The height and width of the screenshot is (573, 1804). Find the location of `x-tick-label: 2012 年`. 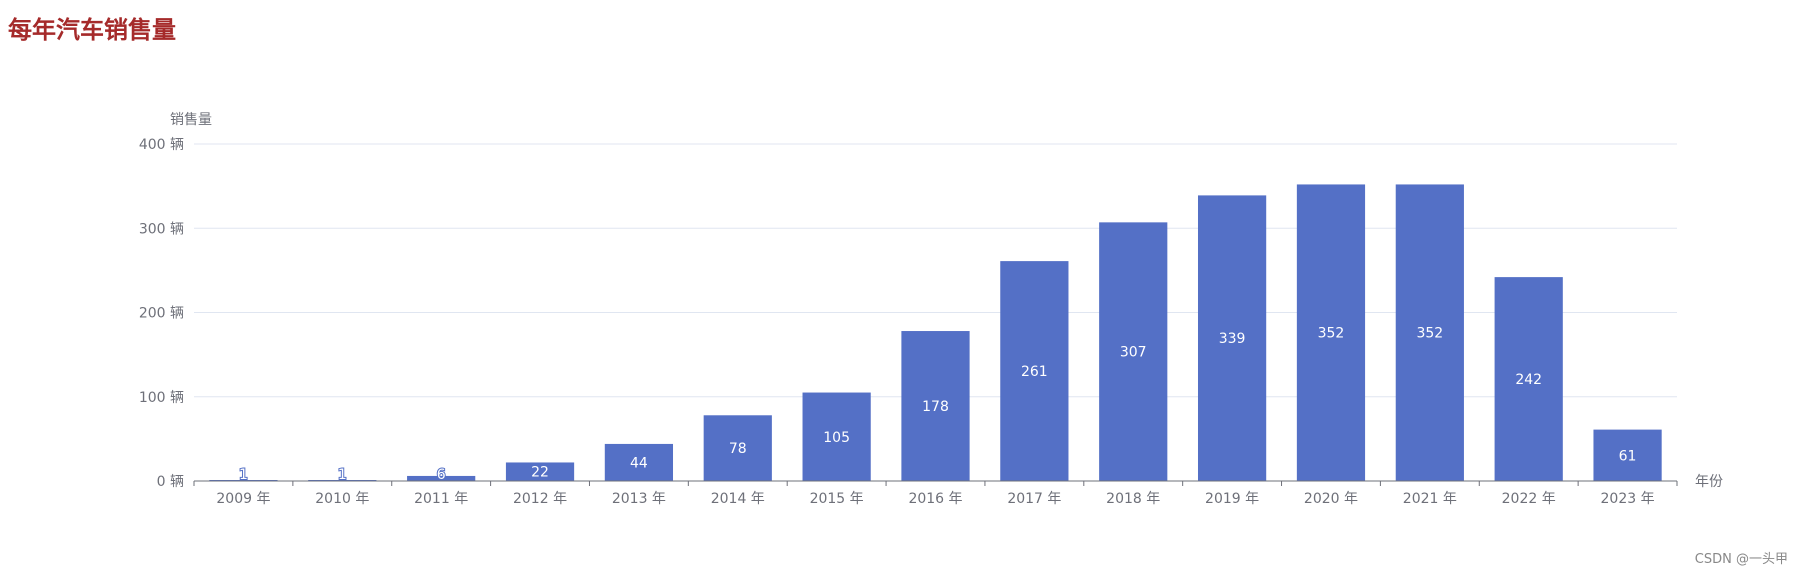

x-tick-label: 2012 年 is located at coordinates (540, 499).